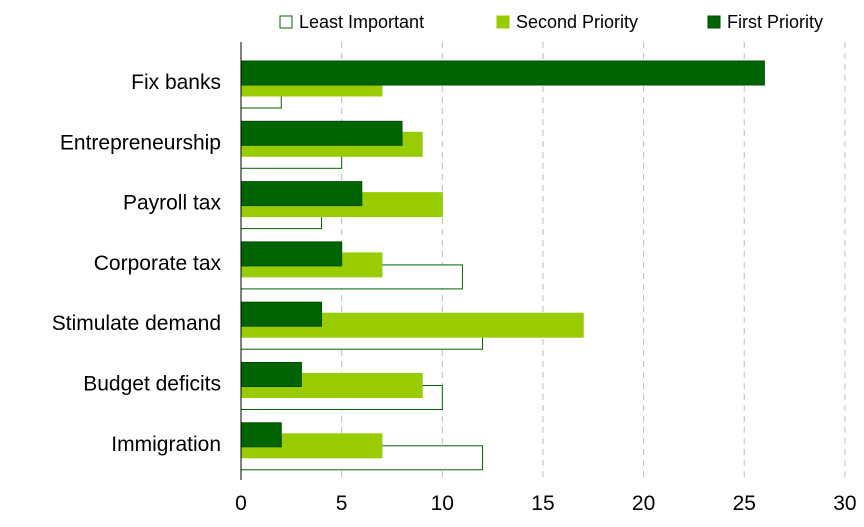 This screenshot has height=527, width=864. I want to click on x-tick-label: 0, so click(241, 503).